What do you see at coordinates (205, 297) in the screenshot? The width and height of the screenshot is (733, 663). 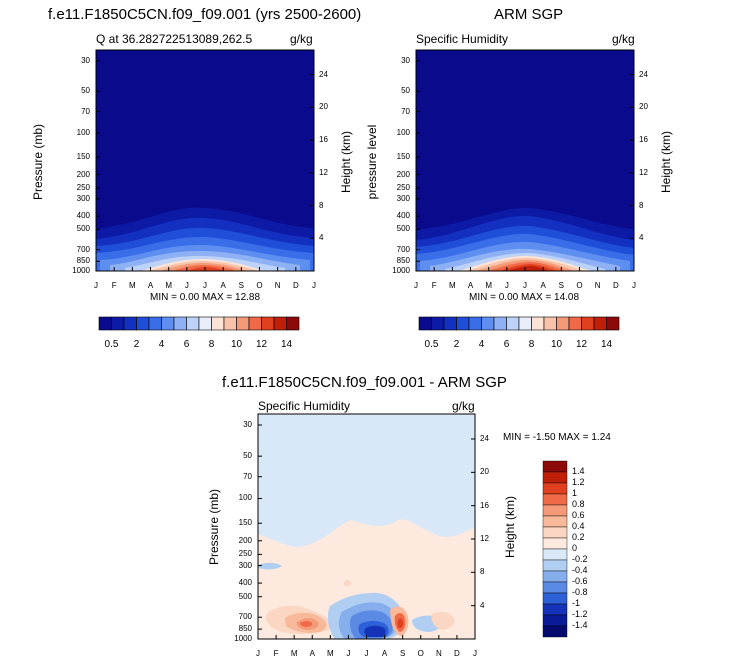 I see `panel1-minmax: MIN = 0.00 MAX = 12.88` at bounding box center [205, 297].